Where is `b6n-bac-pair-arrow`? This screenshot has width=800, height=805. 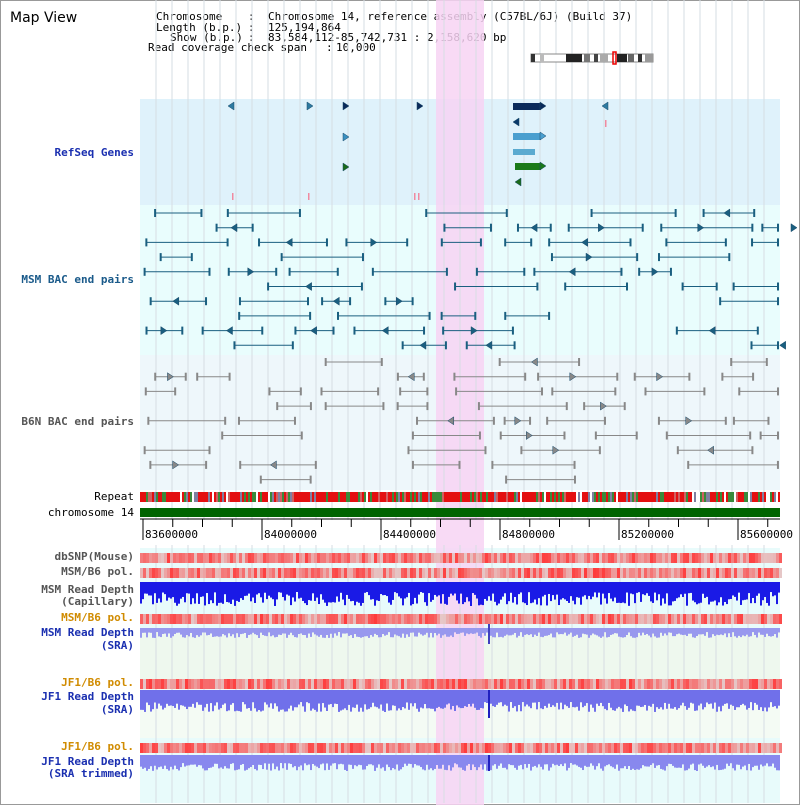 b6n-bac-pair-arrow is located at coordinates (529, 435).